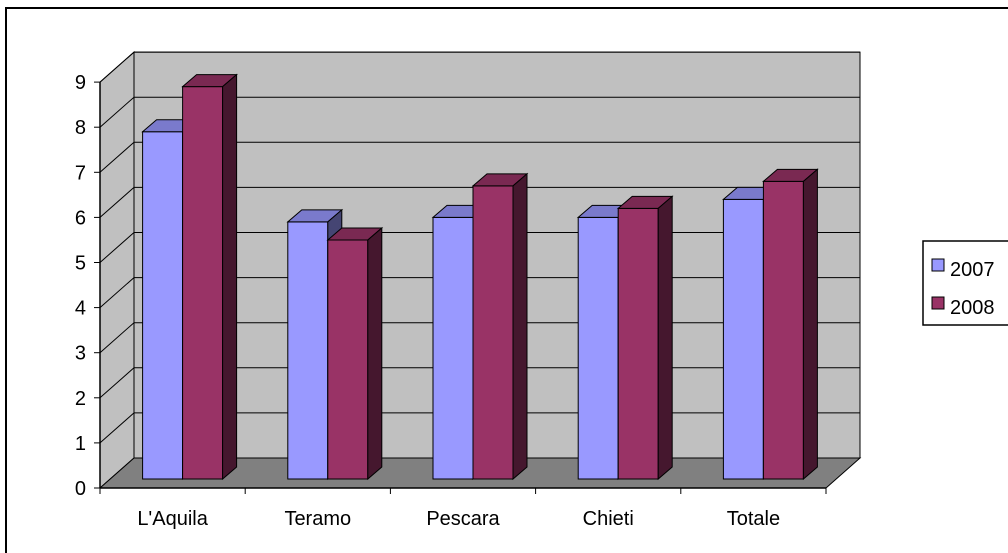 This screenshot has height=553, width=1008. What do you see at coordinates (80, 489) in the screenshot?
I see `y-tick-label: 0` at bounding box center [80, 489].